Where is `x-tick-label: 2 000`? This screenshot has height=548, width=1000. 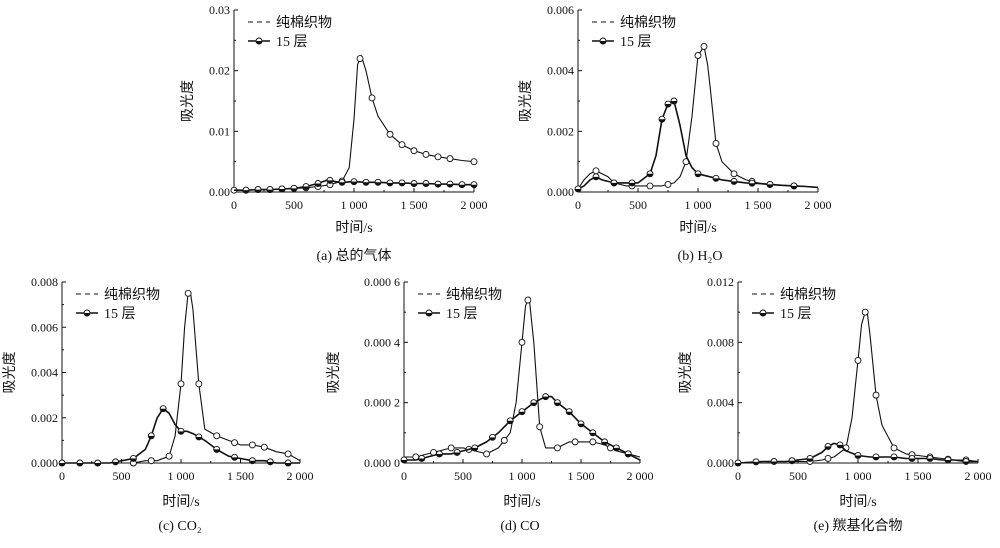 x-tick-label: 2 000 is located at coordinates (978, 476).